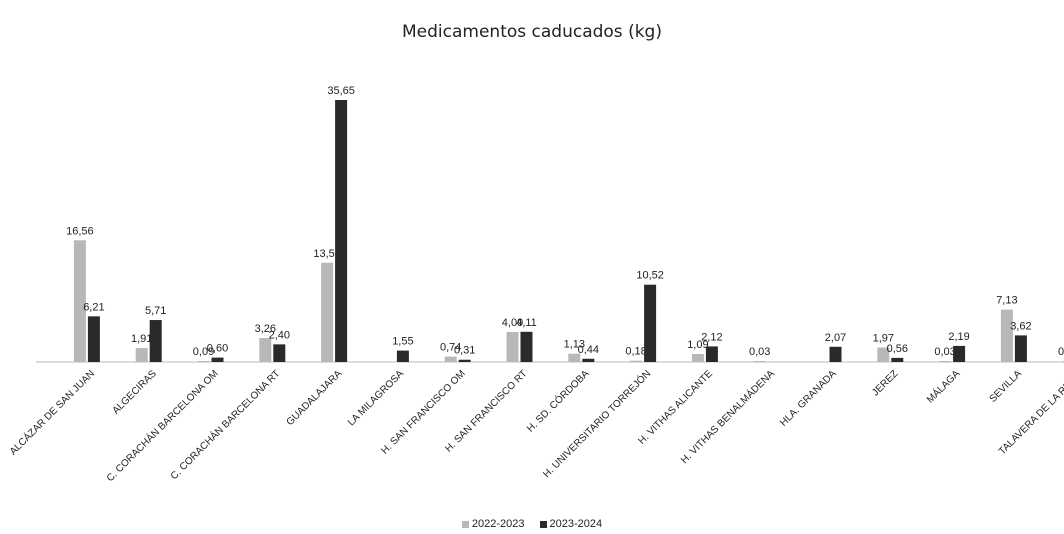 The image size is (1064, 534). What do you see at coordinates (315, 398) in the screenshot?
I see `x-tick-label-4: GUADALAJARA` at bounding box center [315, 398].